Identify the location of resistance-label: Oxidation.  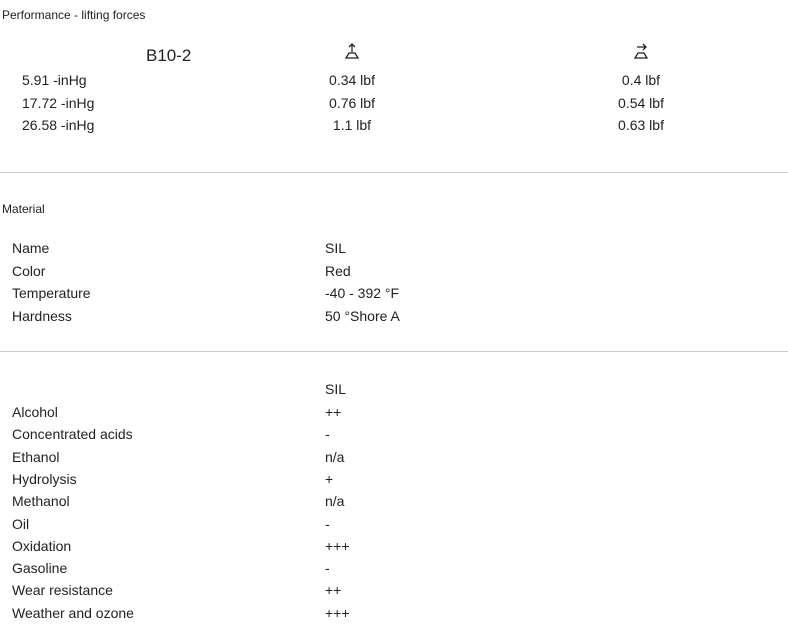
(42, 545).